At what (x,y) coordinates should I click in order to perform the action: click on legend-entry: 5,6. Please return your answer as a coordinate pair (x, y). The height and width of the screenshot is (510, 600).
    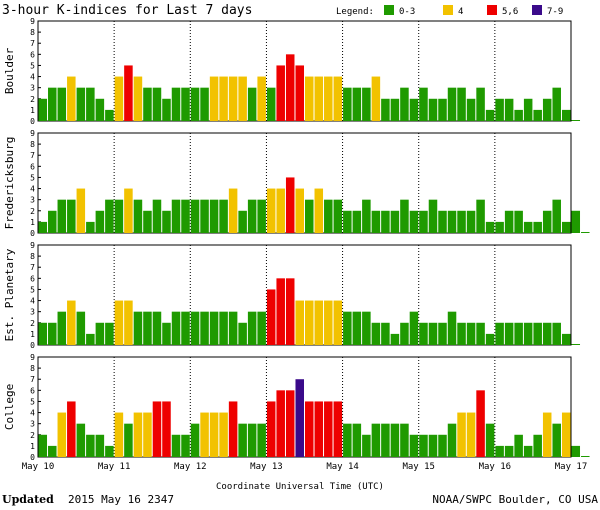
    Looking at the image, I should click on (510, 12).